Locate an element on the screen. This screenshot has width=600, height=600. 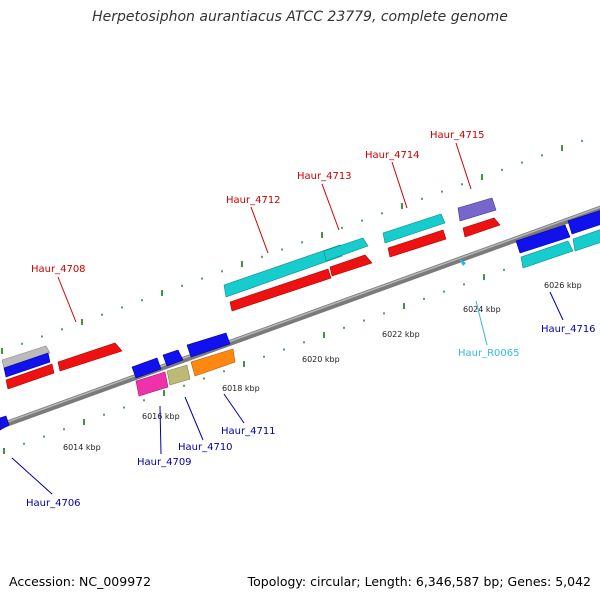
gene-label-reverse: Haur_4711 is located at coordinates (248, 431).